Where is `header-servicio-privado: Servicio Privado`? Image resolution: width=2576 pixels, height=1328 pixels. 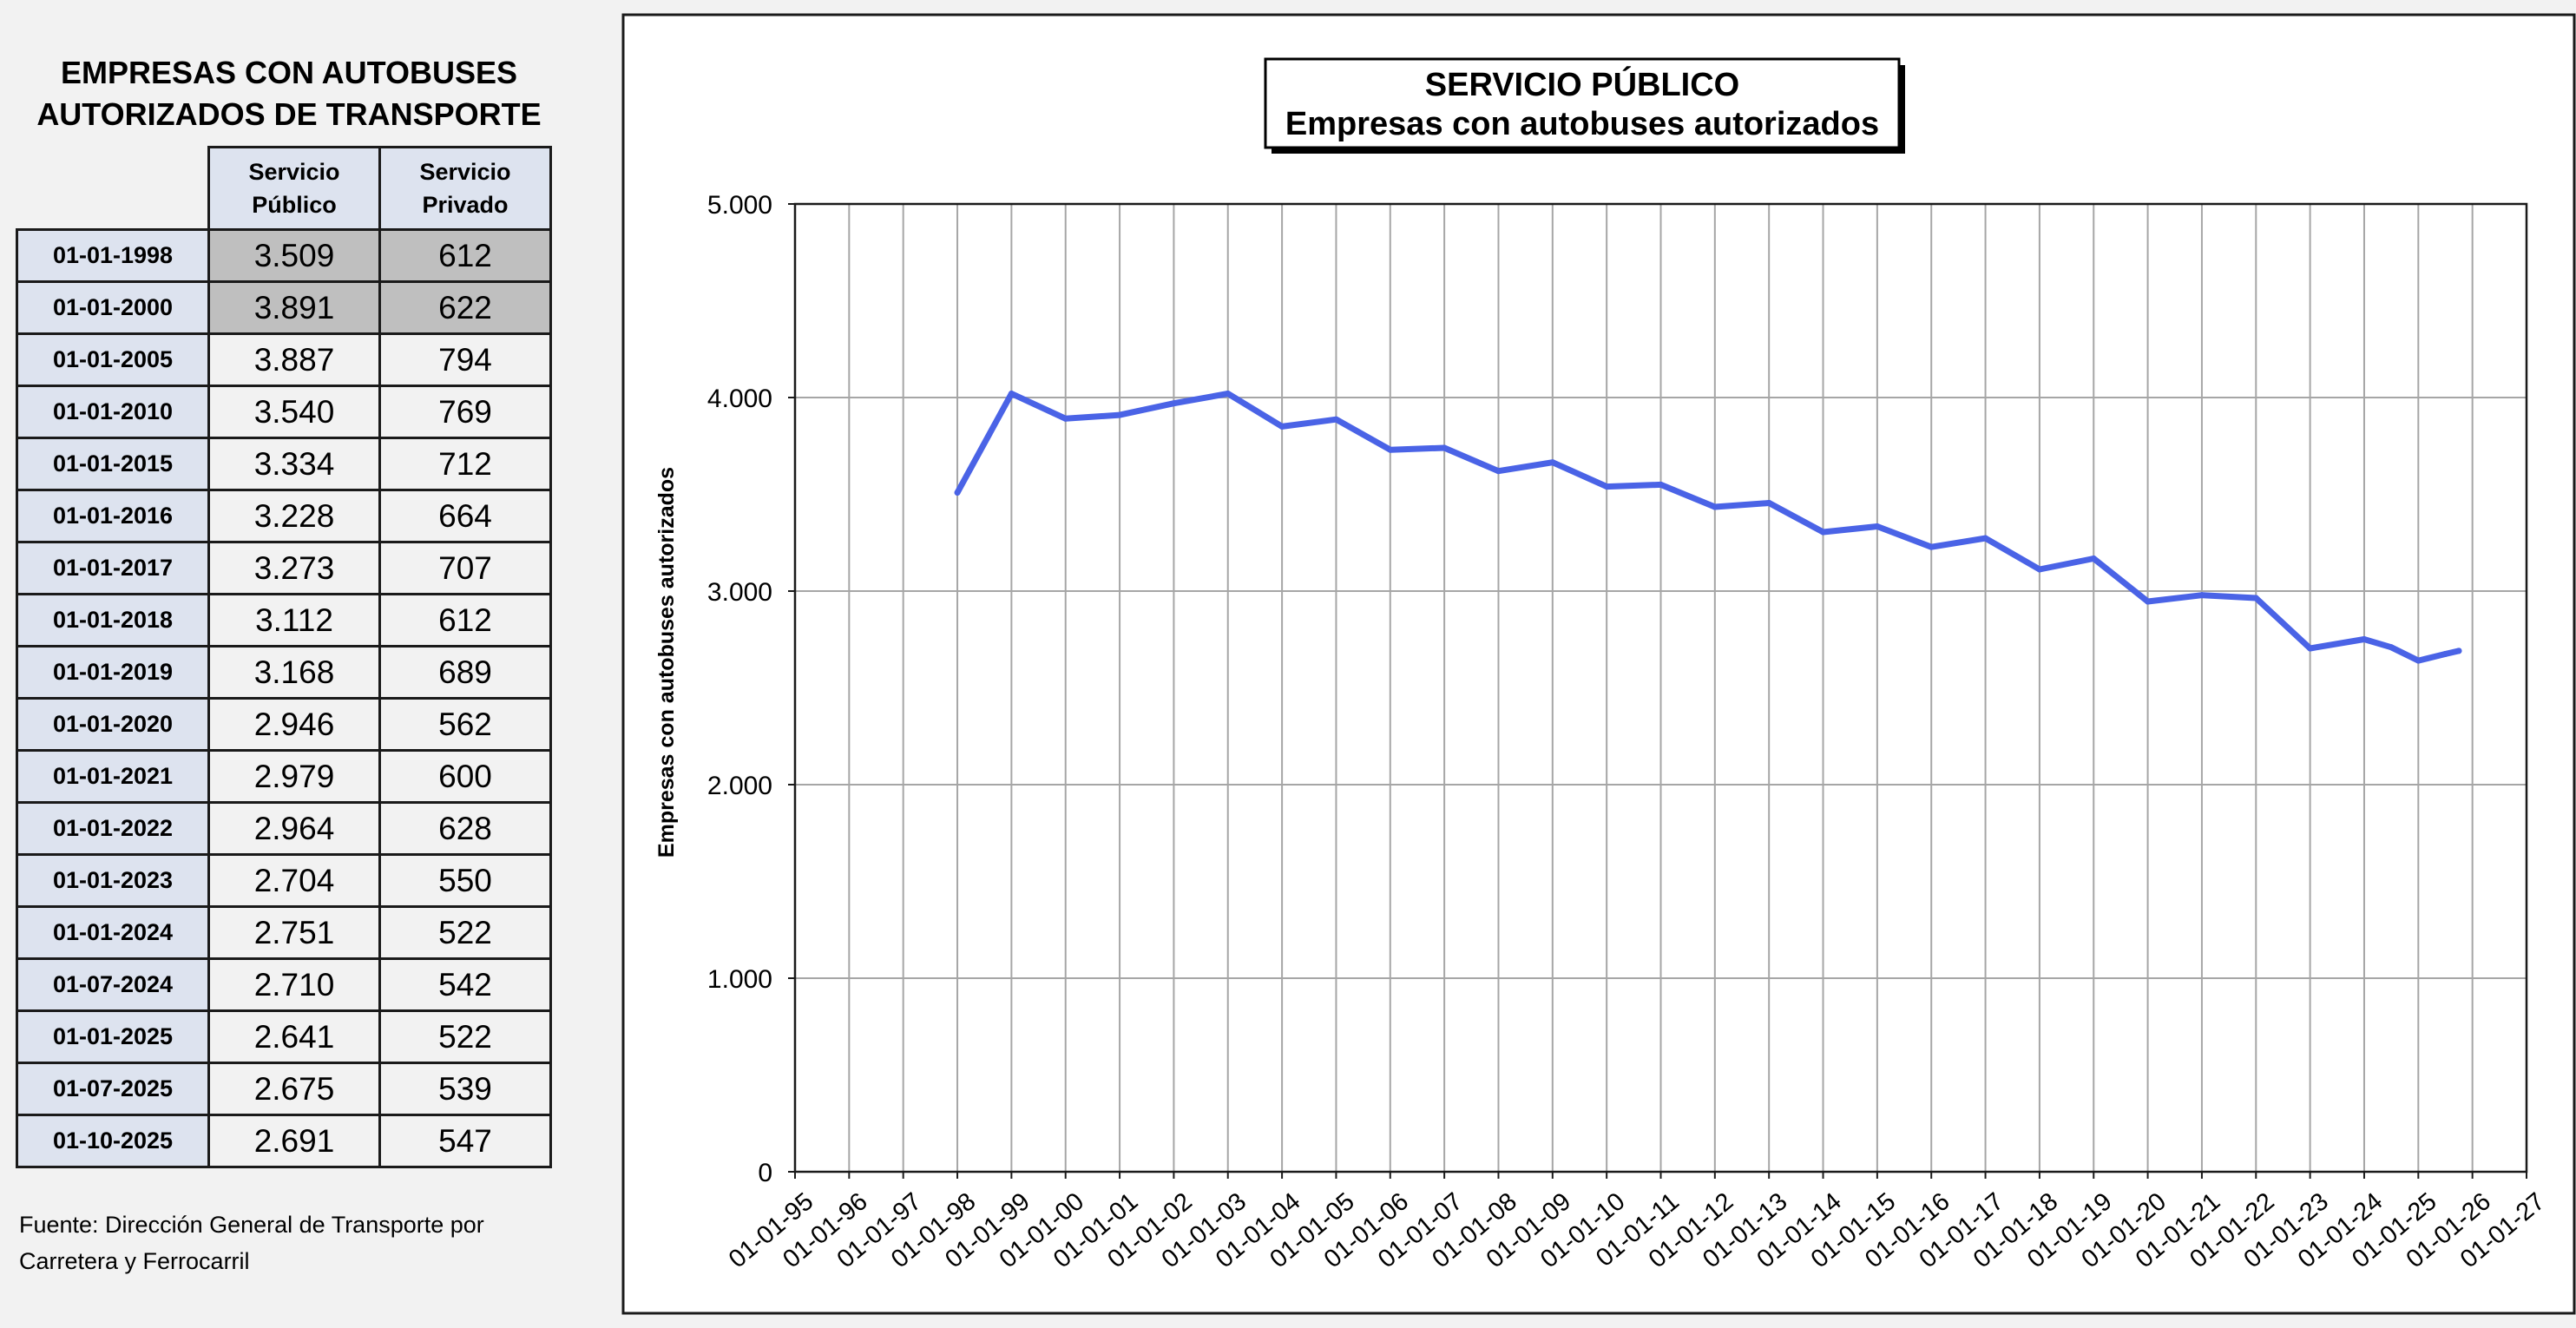
header-servicio-privado: Servicio Privado is located at coordinates (465, 188).